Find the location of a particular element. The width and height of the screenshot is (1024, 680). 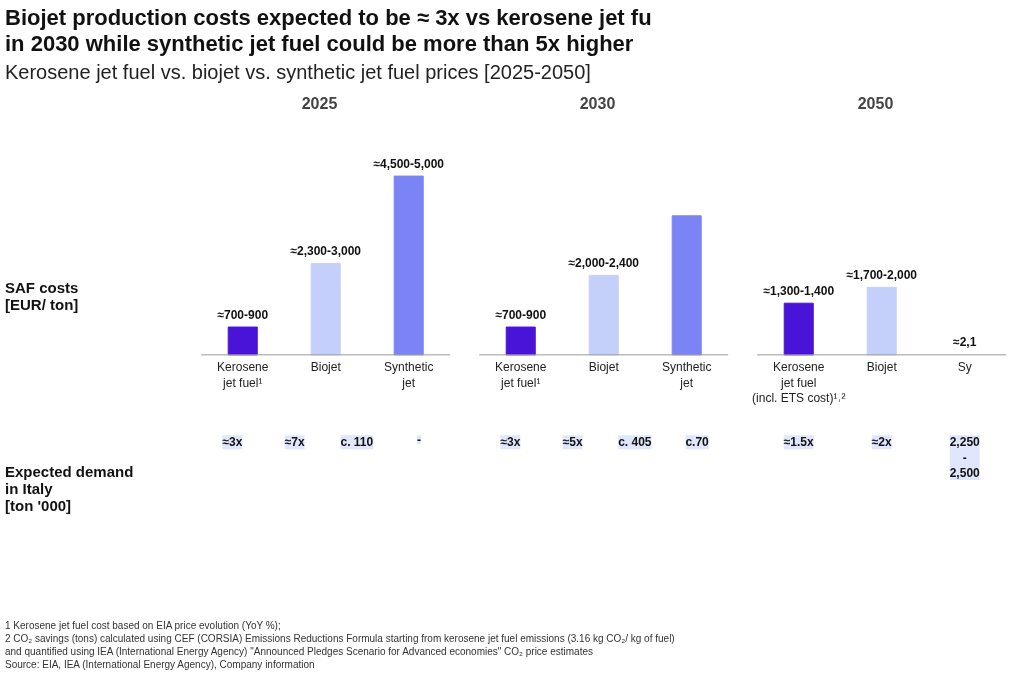

text: c. 405 is located at coordinates (635, 442).